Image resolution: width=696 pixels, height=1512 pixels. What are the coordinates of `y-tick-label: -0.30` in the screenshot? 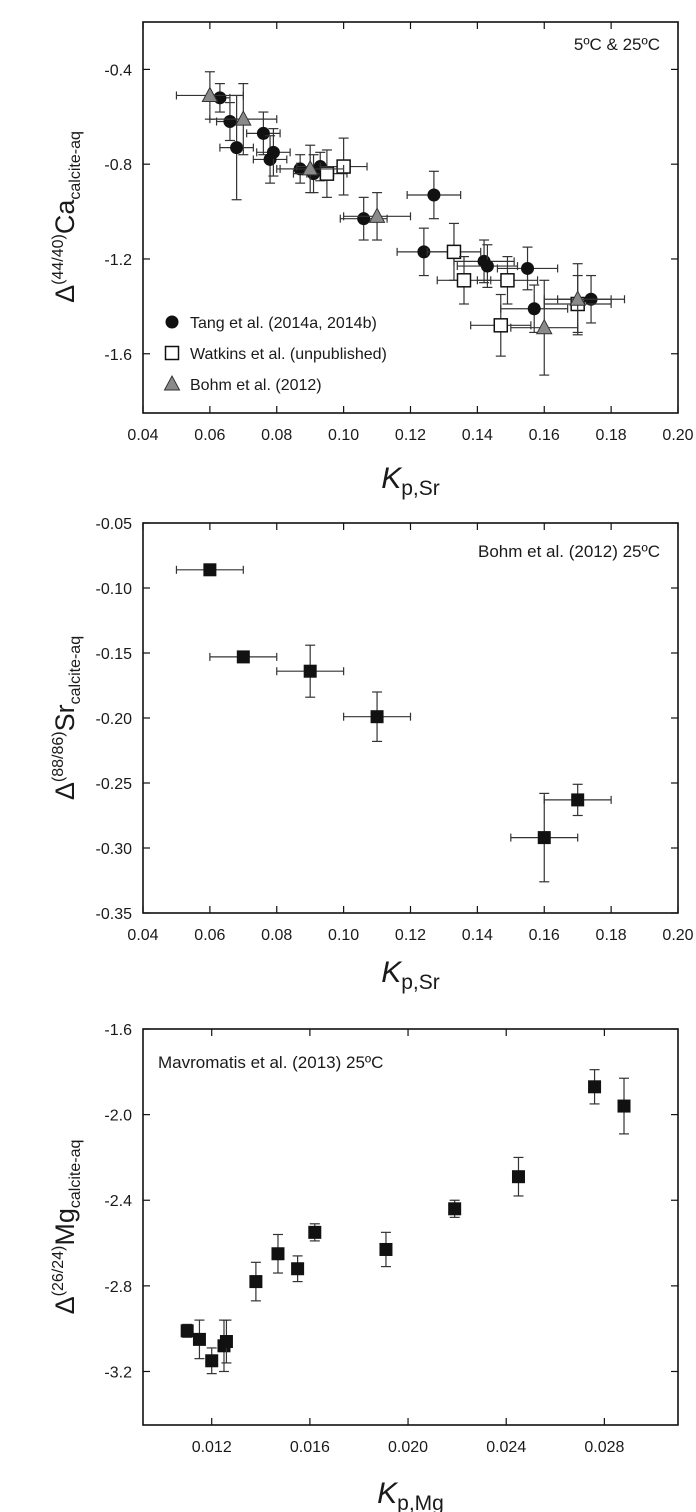 It's located at (114, 849).